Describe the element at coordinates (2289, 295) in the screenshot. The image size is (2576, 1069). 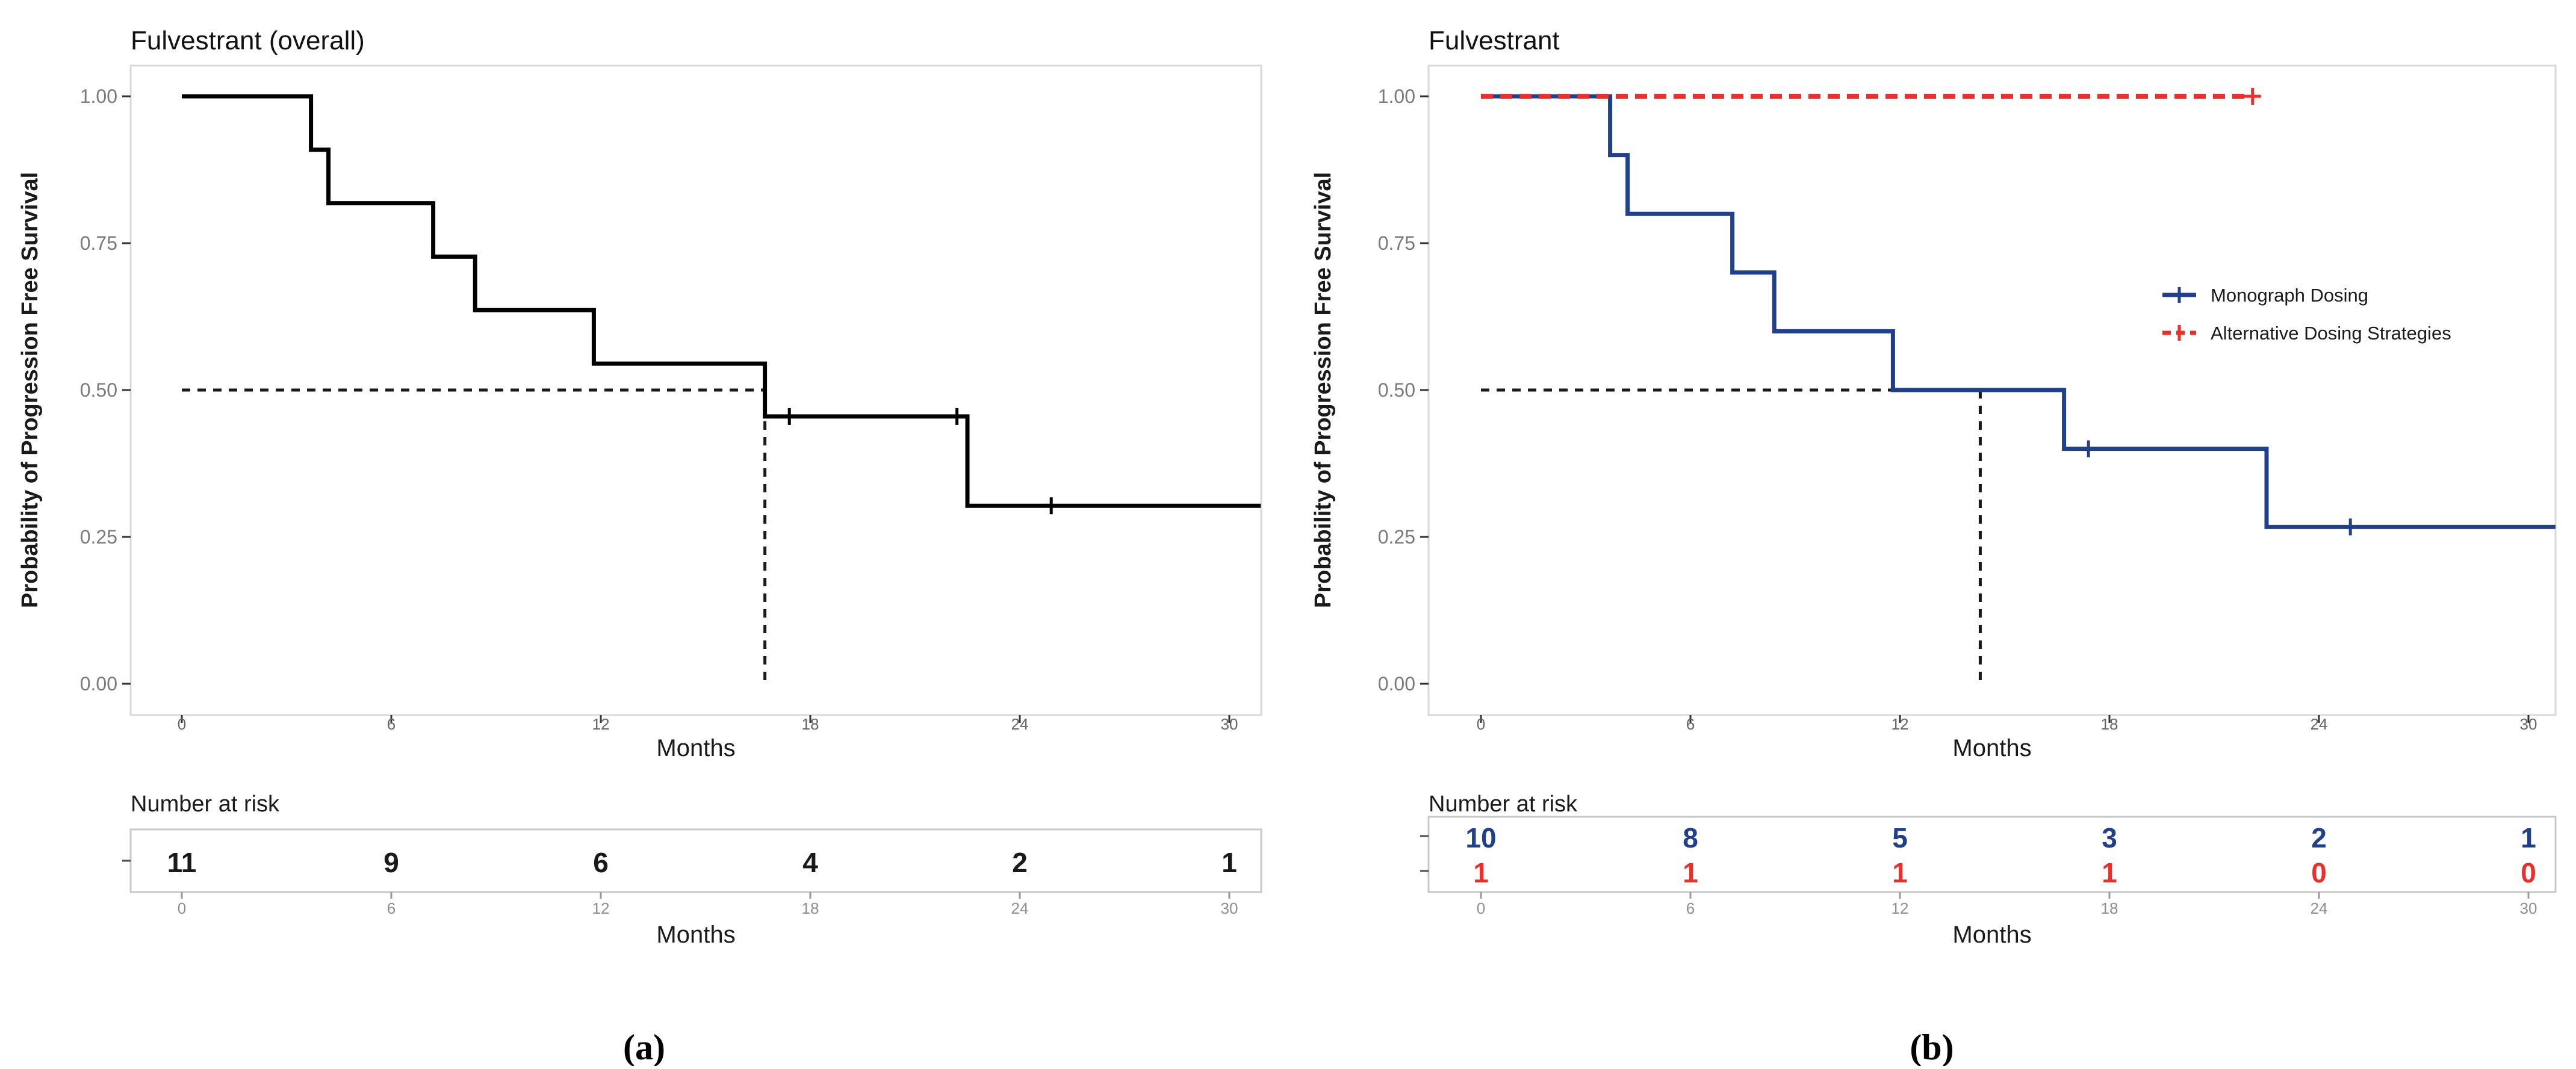
I see `legend-label: Monograph Dosing` at that location.